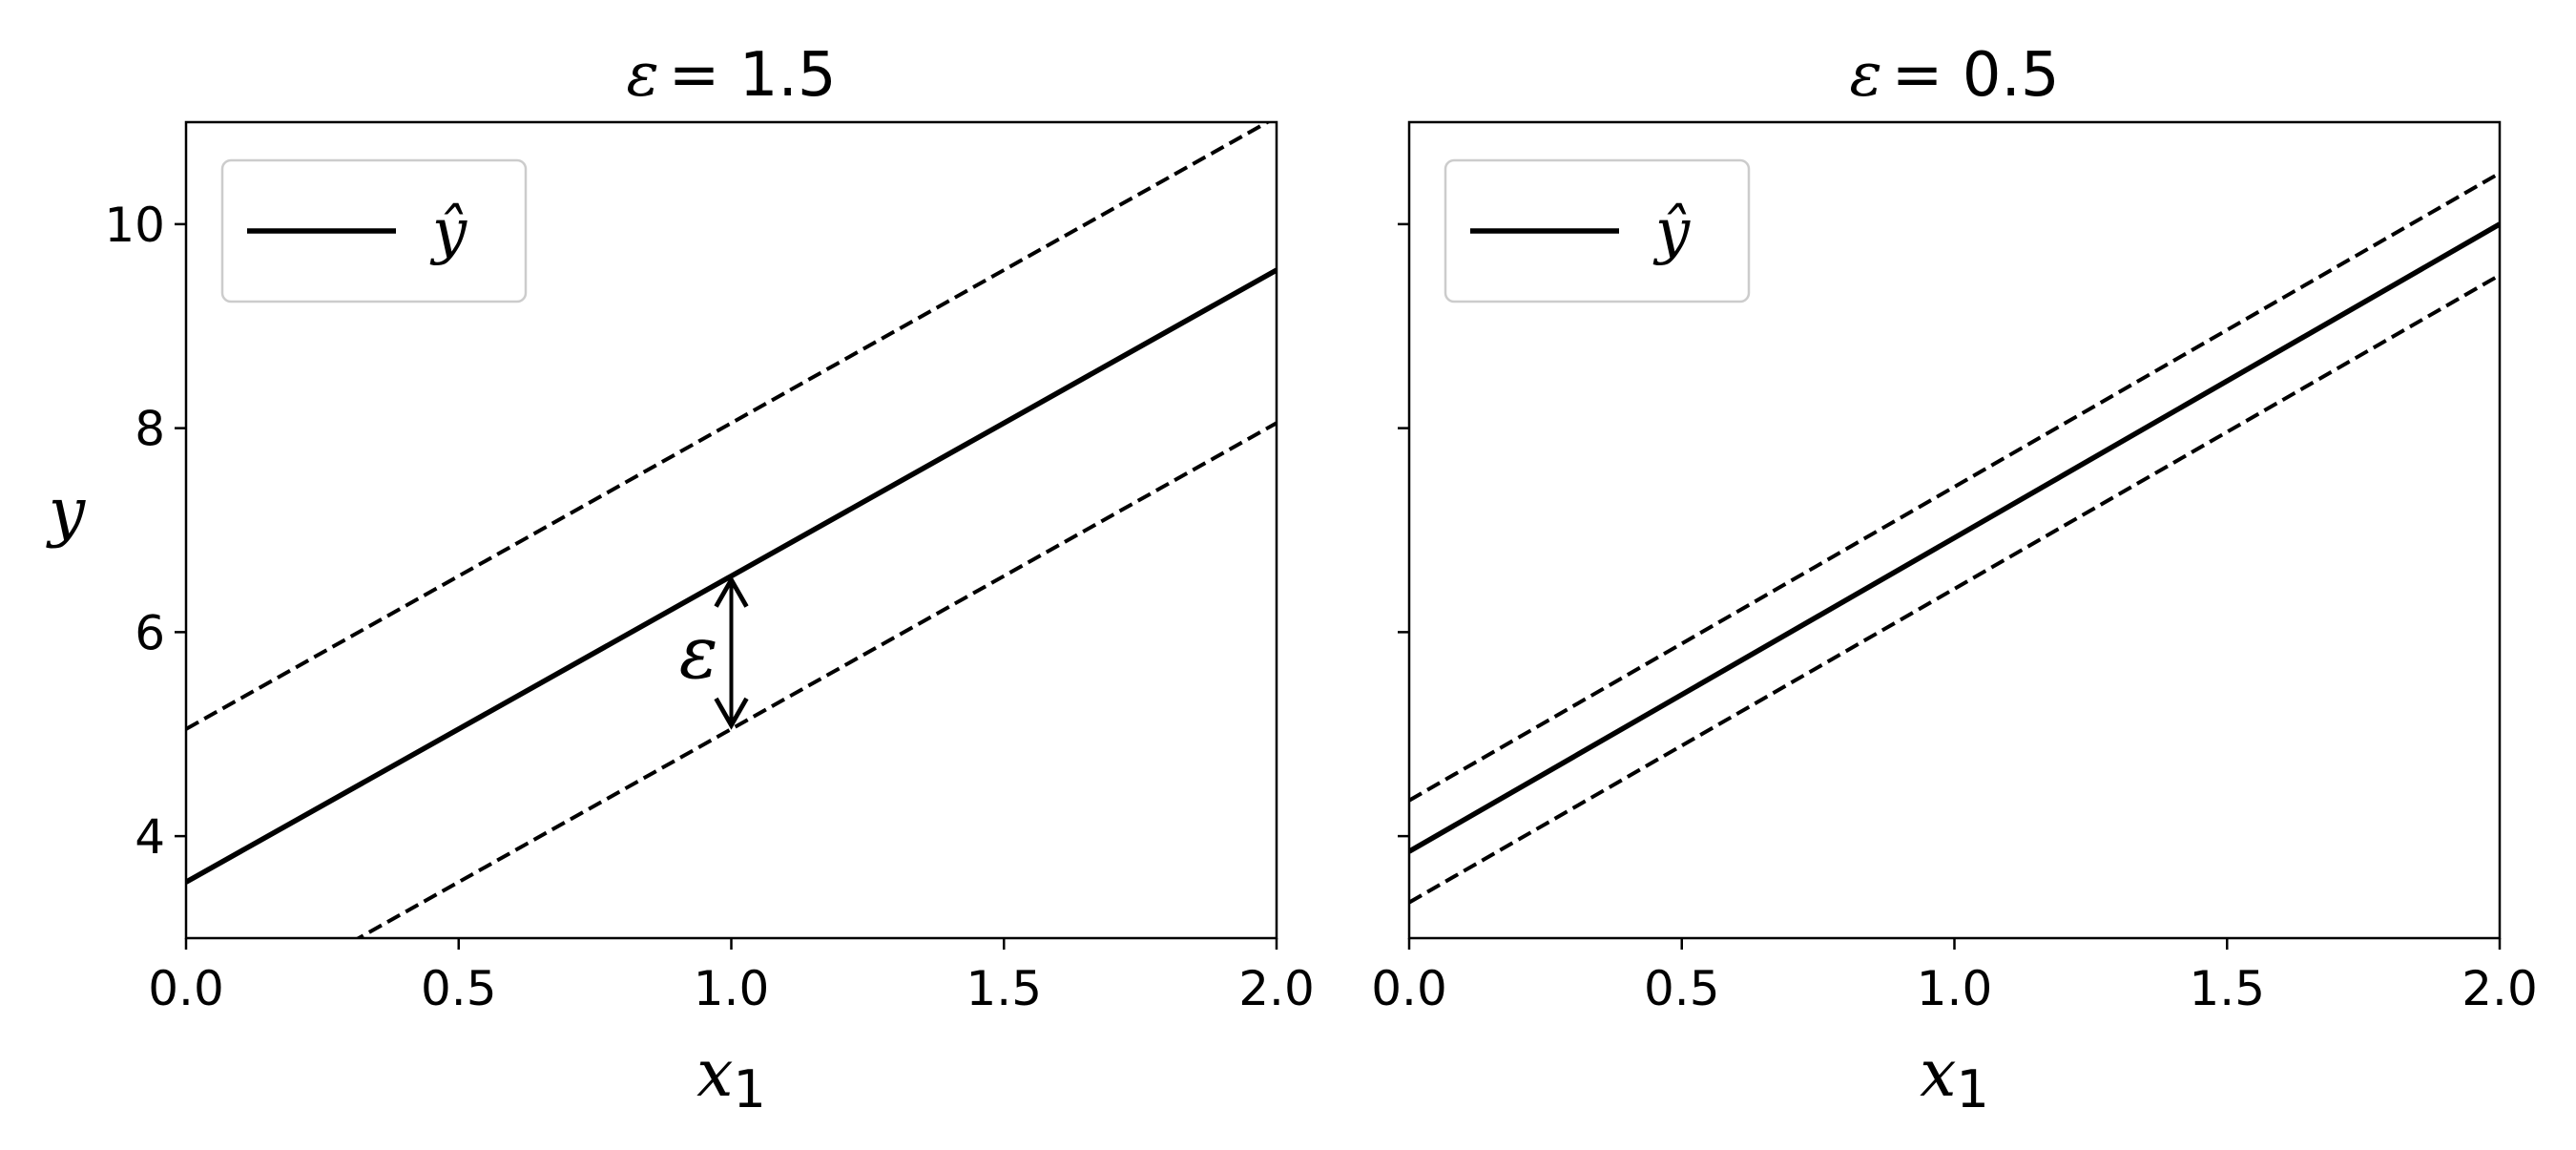 This screenshot has height=1150, width=2576. Describe the element at coordinates (698, 652) in the screenshot. I see `epsilon-annotation: ε` at that location.